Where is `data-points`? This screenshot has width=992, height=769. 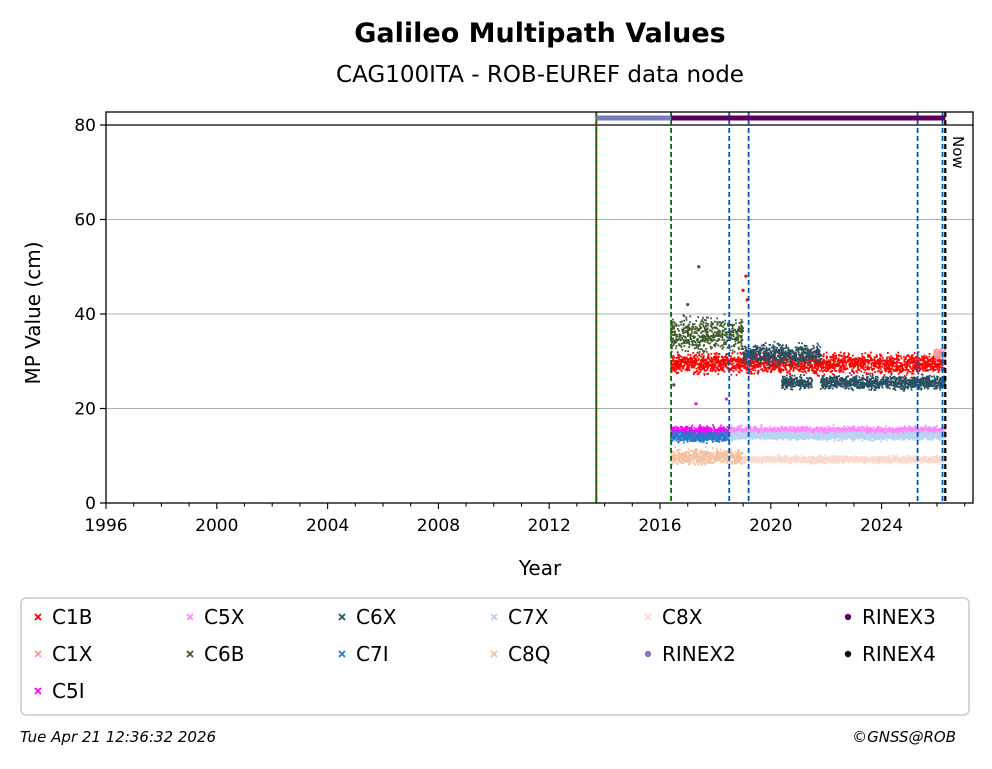
data-points is located at coordinates (808, 365).